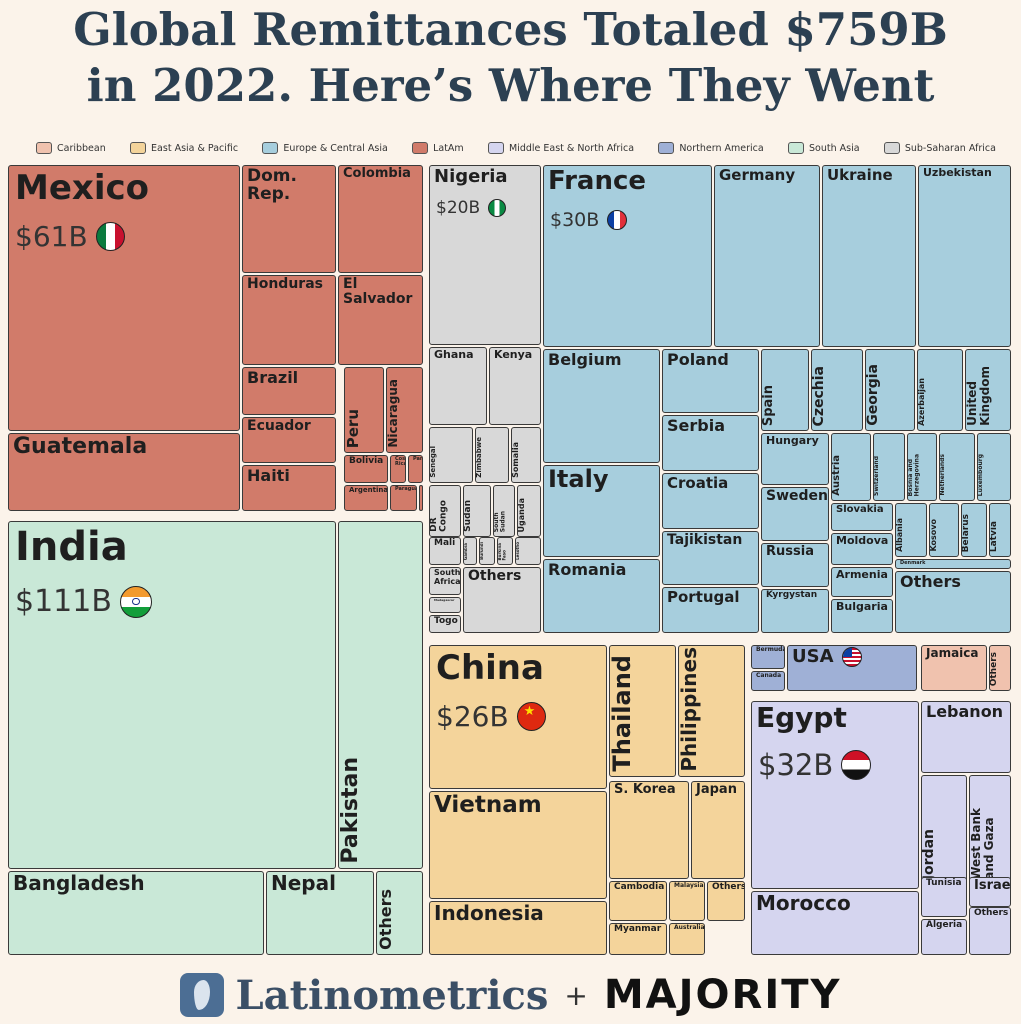 The image size is (1021, 1024). Describe the element at coordinates (201, 995) in the screenshot. I see `latinometrics-logo-icon` at that location.